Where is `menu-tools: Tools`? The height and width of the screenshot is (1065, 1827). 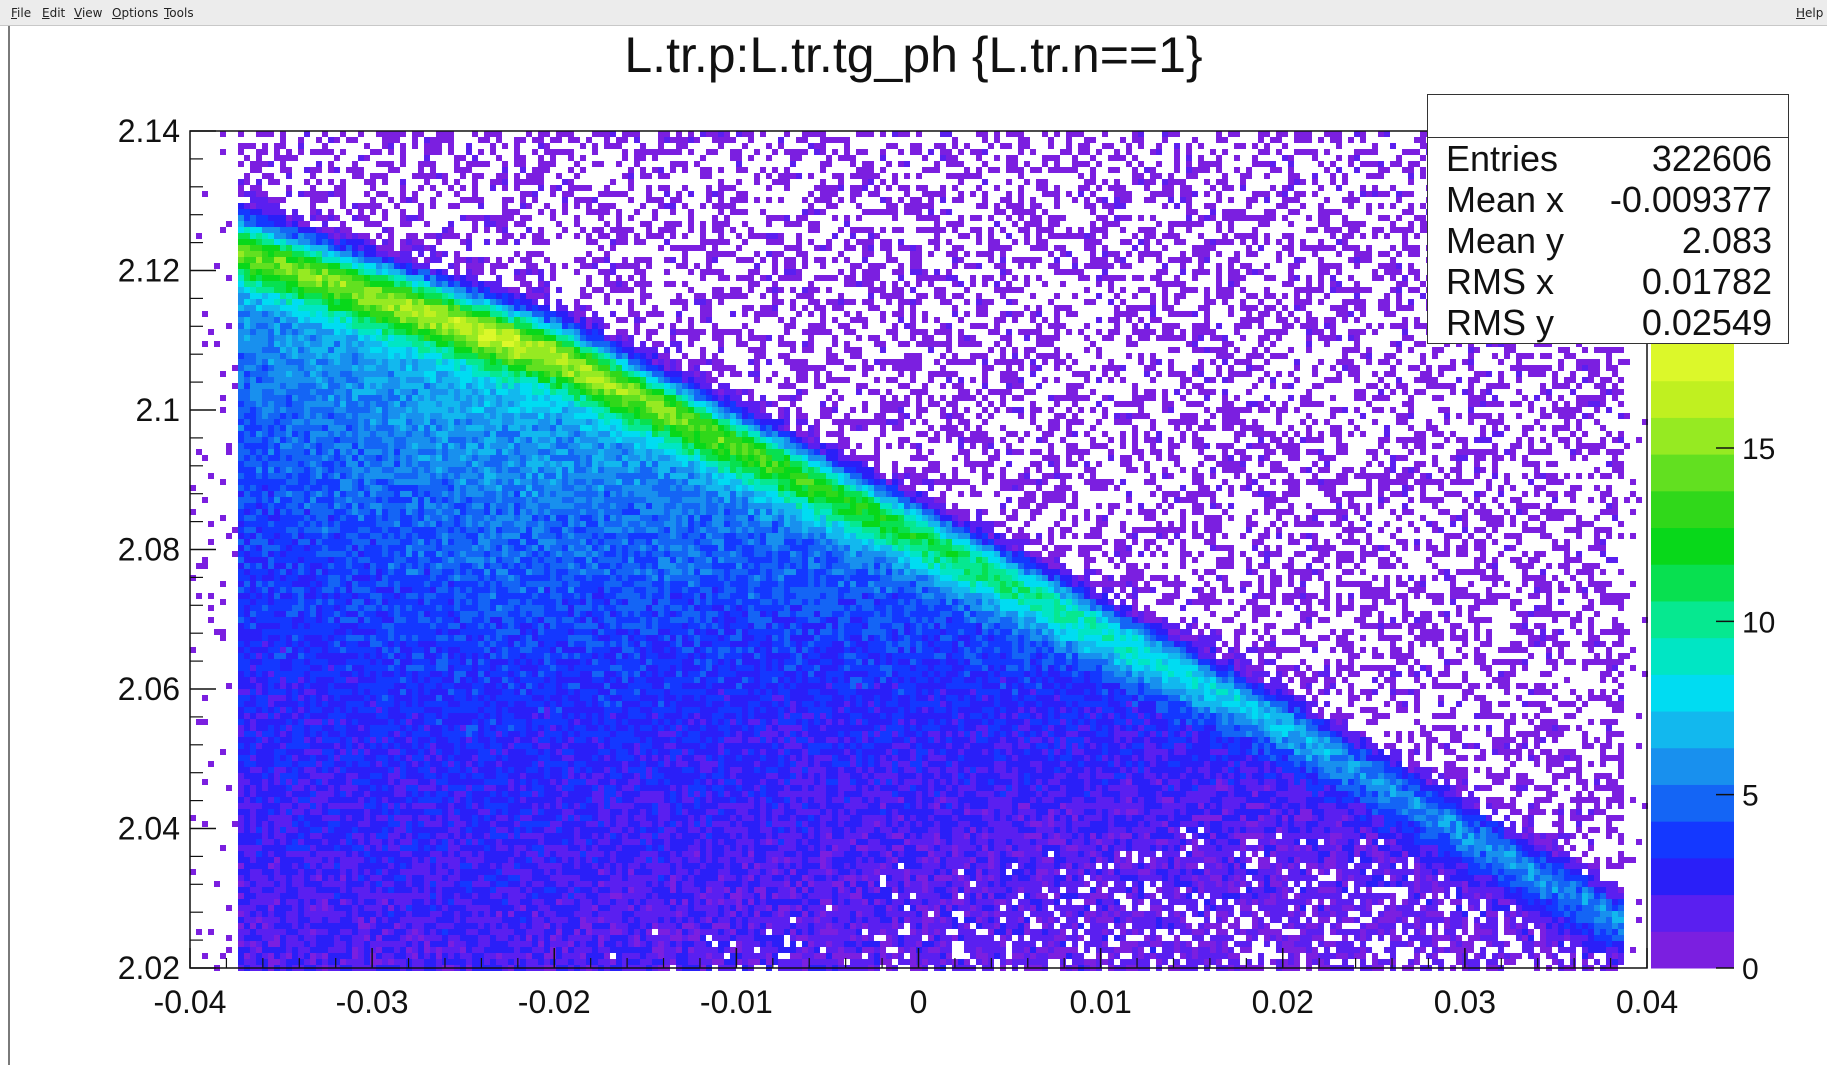 menu-tools: Tools is located at coordinates (179, 13).